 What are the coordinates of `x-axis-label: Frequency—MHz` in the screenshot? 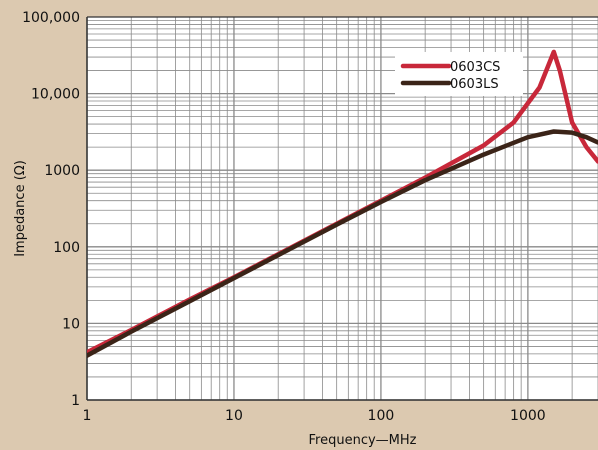 It's located at (363, 440).